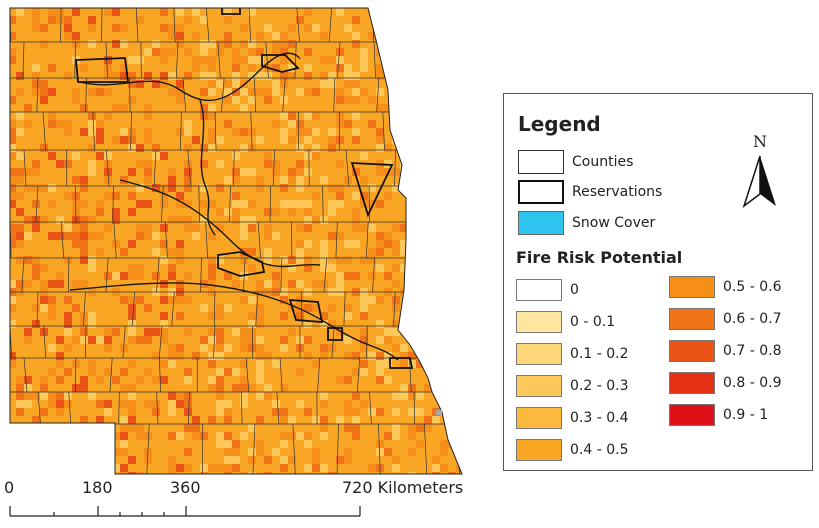  I want to click on scale-bar: 0 180 360 720 Kilometers, so click(240, 502).